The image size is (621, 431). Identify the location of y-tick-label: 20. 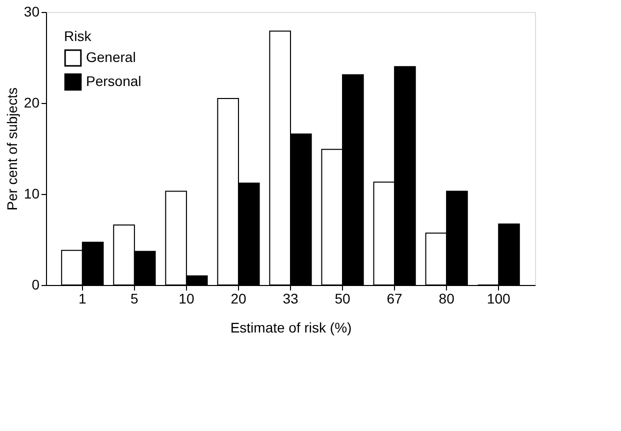
(32, 102).